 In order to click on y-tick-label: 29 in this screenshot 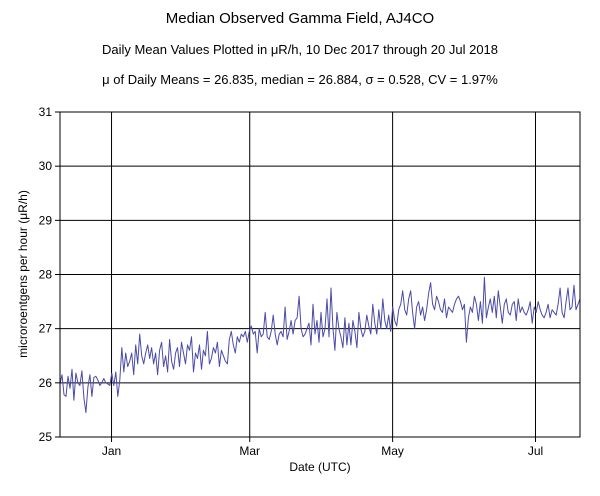, I will do `click(46, 220)`.